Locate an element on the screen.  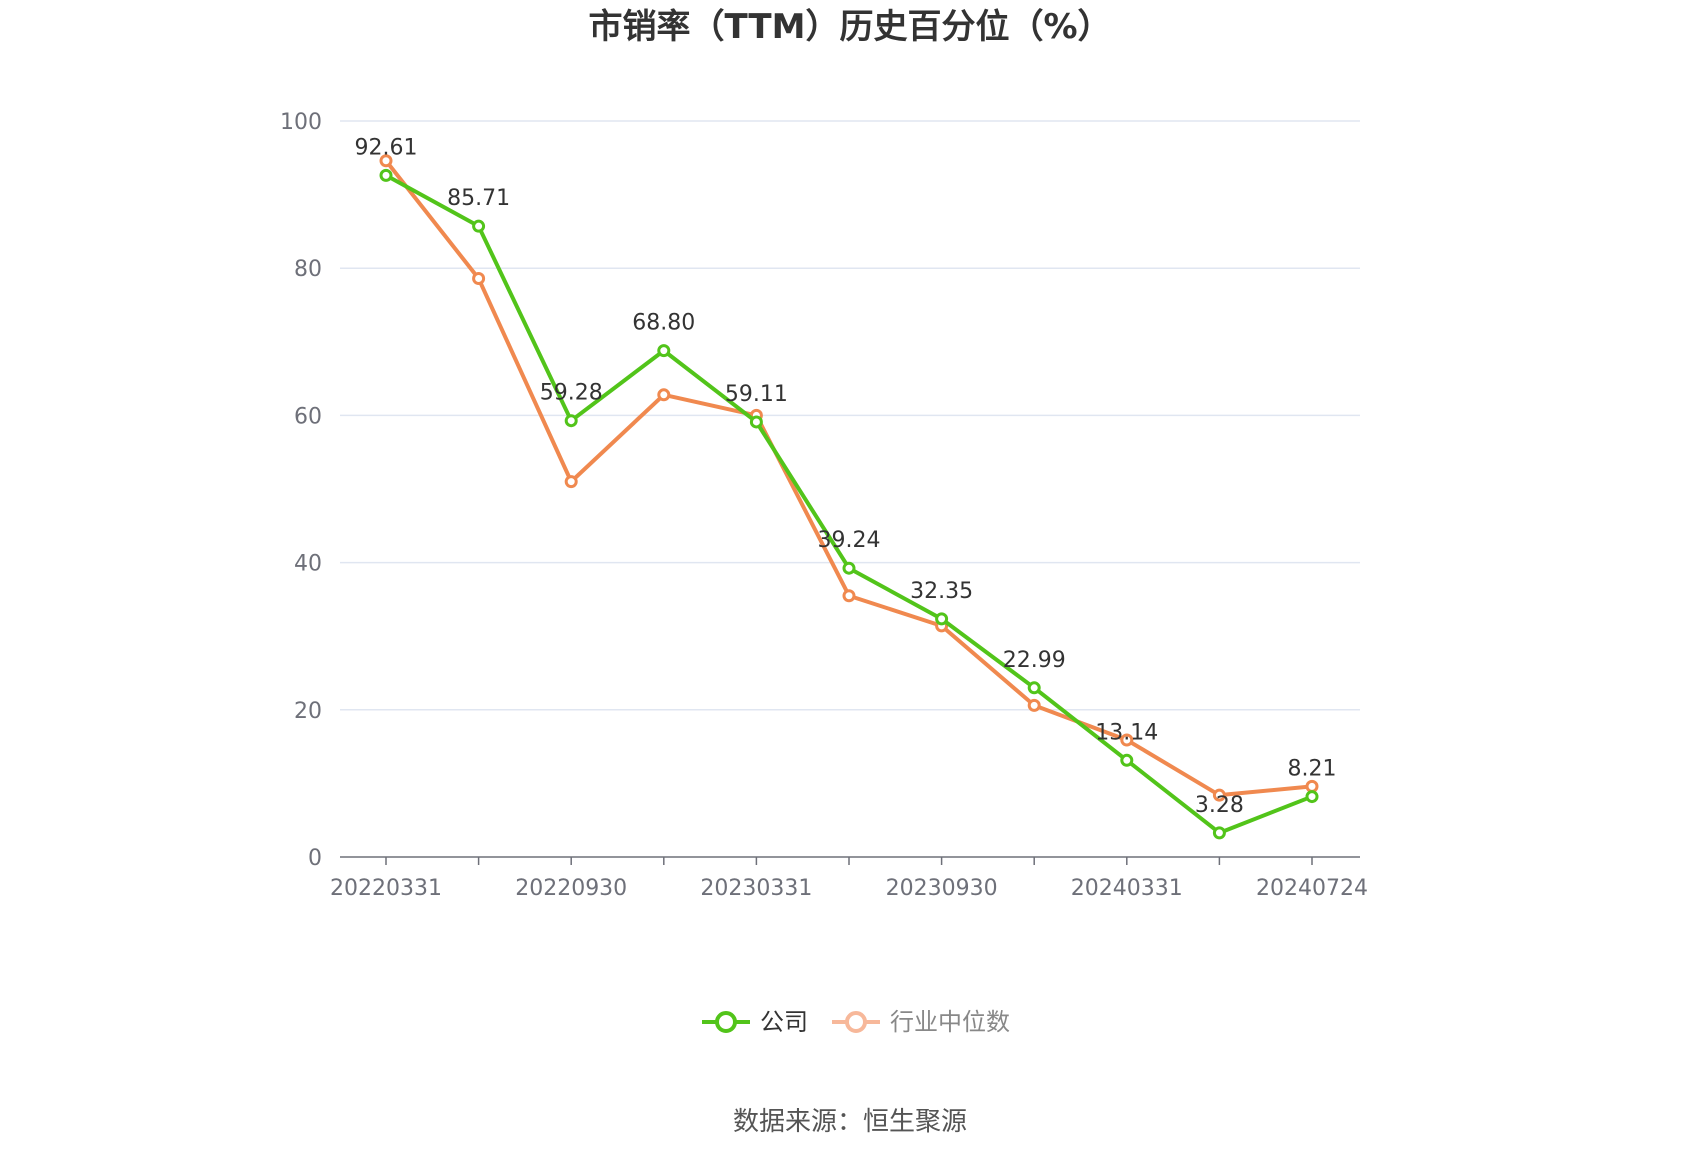
legend-marker-company is located at coordinates (726, 1022).